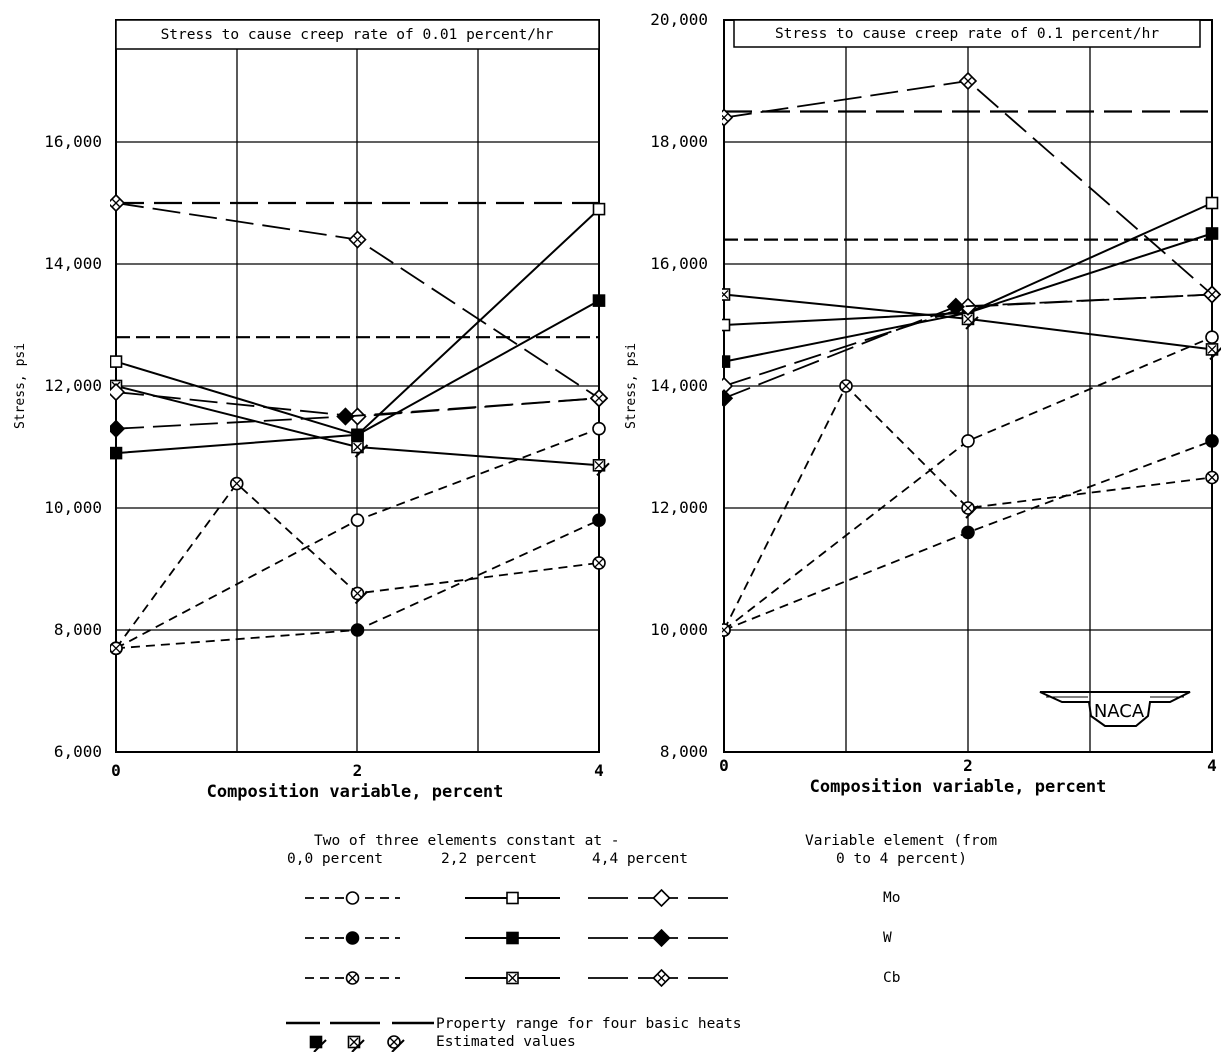 The width and height of the screenshot is (1226, 1052). What do you see at coordinates (467, 841) in the screenshot?
I see `legend-header: Two of three elements constant at -` at bounding box center [467, 841].